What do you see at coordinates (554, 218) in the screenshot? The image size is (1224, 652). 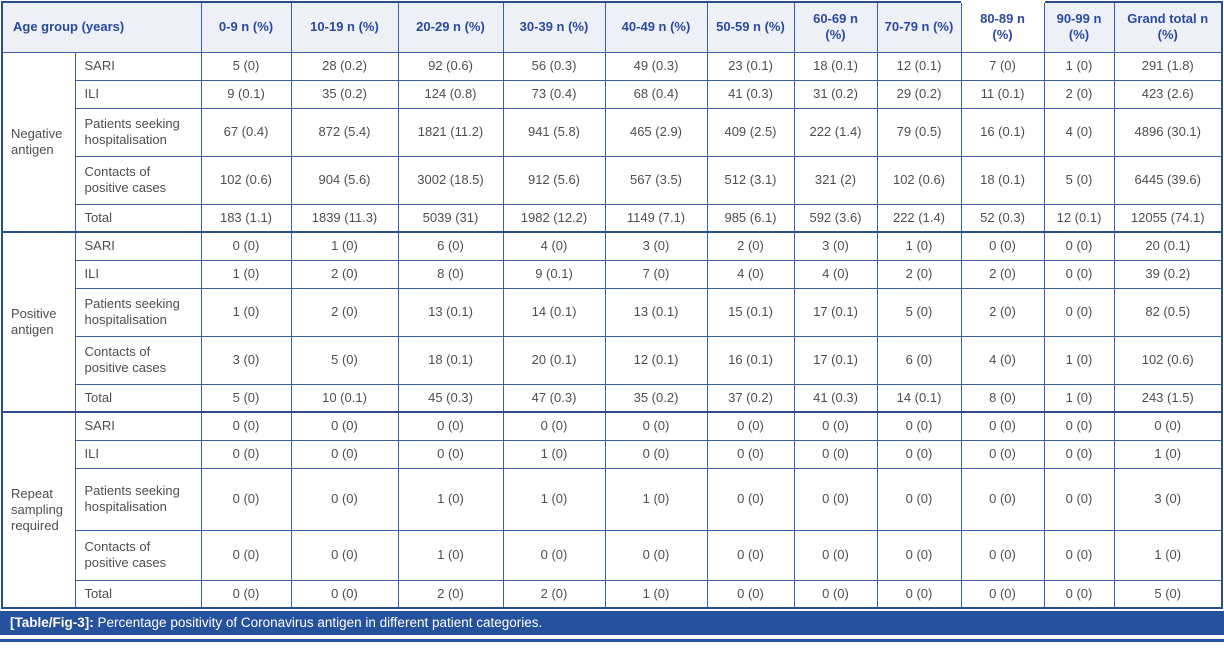 I see `value-cell: 1982 (12.2)` at bounding box center [554, 218].